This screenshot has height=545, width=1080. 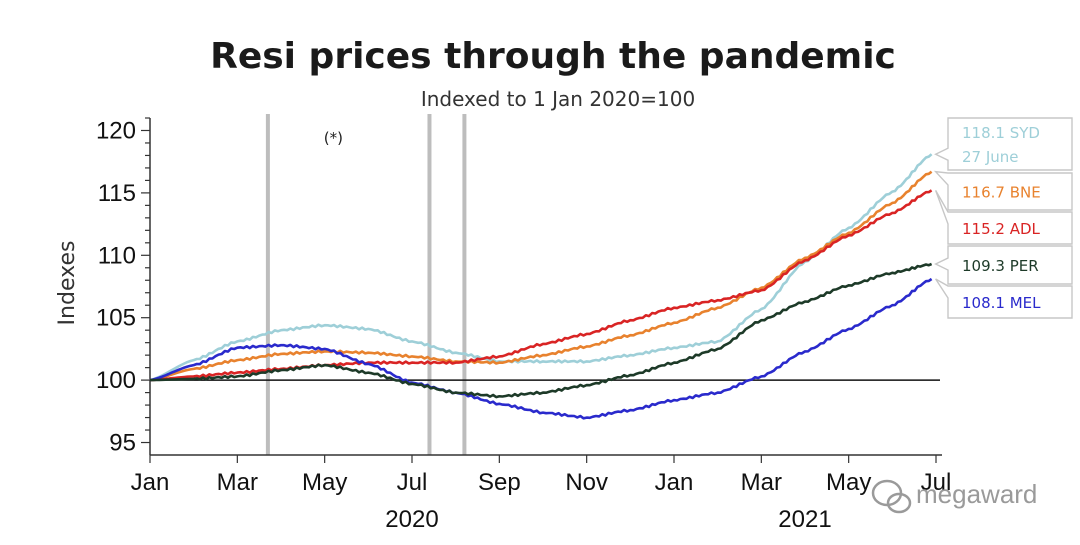 I want to click on end-label-text: 109.3 PER, so click(x=1000, y=266).